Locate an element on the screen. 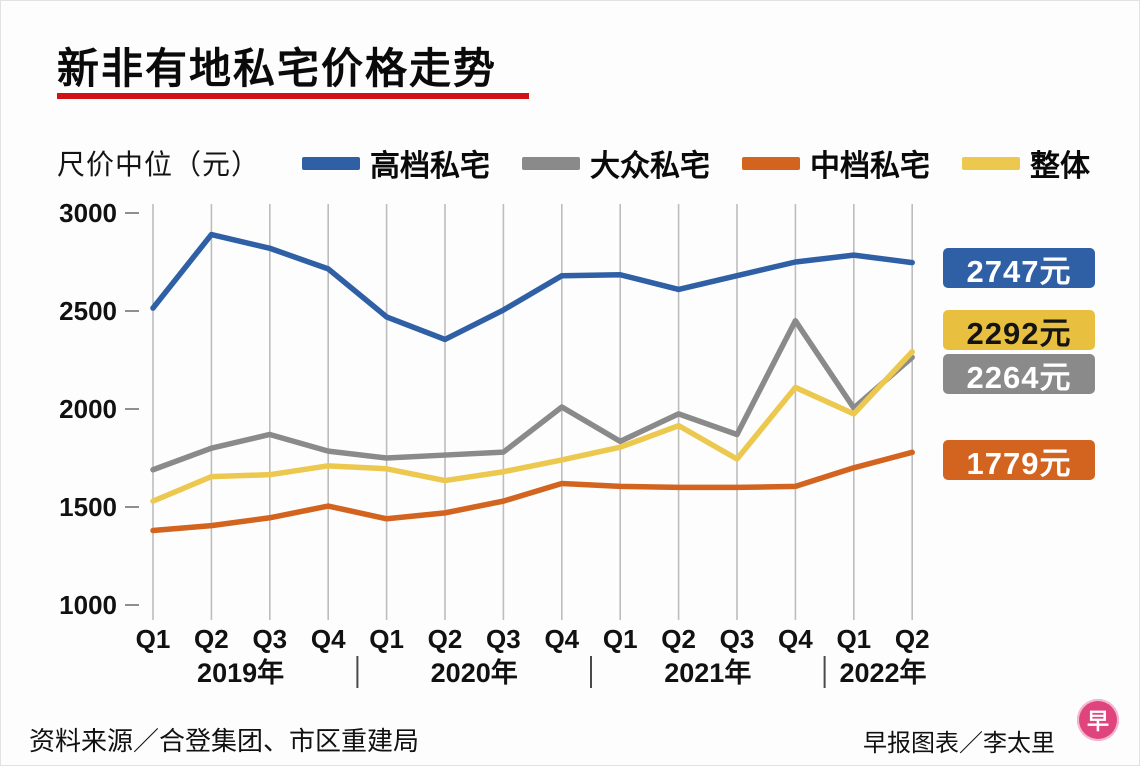  legend-label-overall: 整体 is located at coordinates (1060, 166).